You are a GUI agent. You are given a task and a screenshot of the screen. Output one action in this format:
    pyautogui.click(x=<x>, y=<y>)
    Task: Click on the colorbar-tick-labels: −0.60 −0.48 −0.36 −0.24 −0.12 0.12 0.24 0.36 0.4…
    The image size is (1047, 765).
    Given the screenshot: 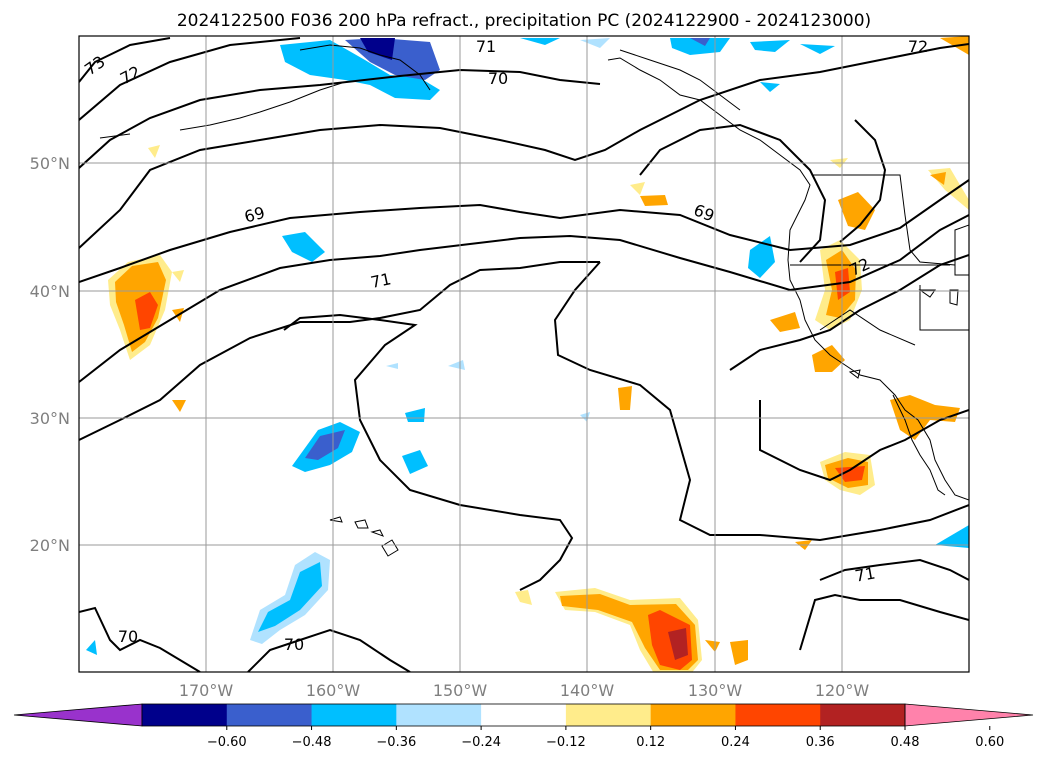 What is the action you would take?
    pyautogui.click(x=605, y=738)
    